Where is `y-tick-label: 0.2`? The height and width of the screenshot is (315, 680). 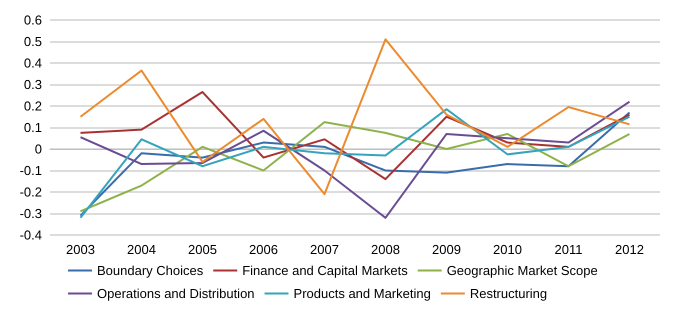 y-tick-label: 0.2 is located at coordinates (33, 106).